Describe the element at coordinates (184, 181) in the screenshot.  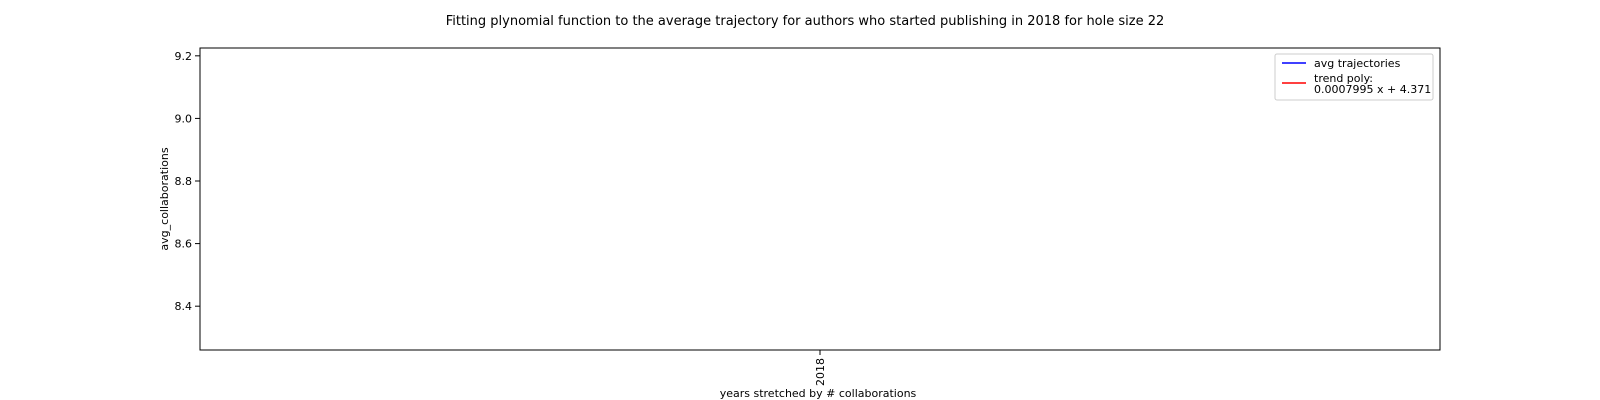
I see `y-tick-label: 8.8` at that location.